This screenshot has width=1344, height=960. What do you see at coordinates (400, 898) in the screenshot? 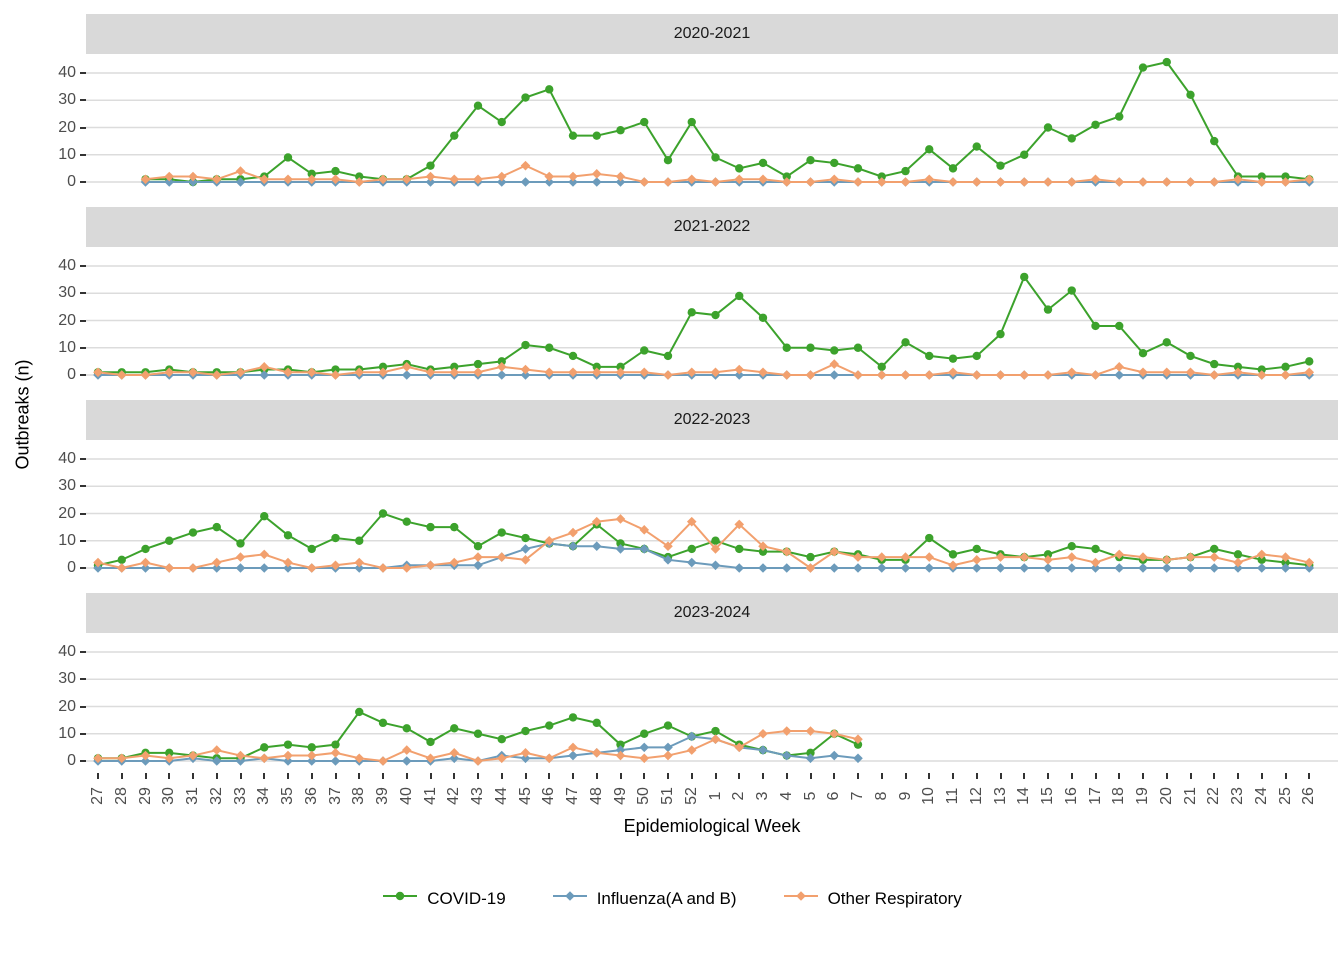
I see `covid-line-marker-icon` at bounding box center [400, 898].